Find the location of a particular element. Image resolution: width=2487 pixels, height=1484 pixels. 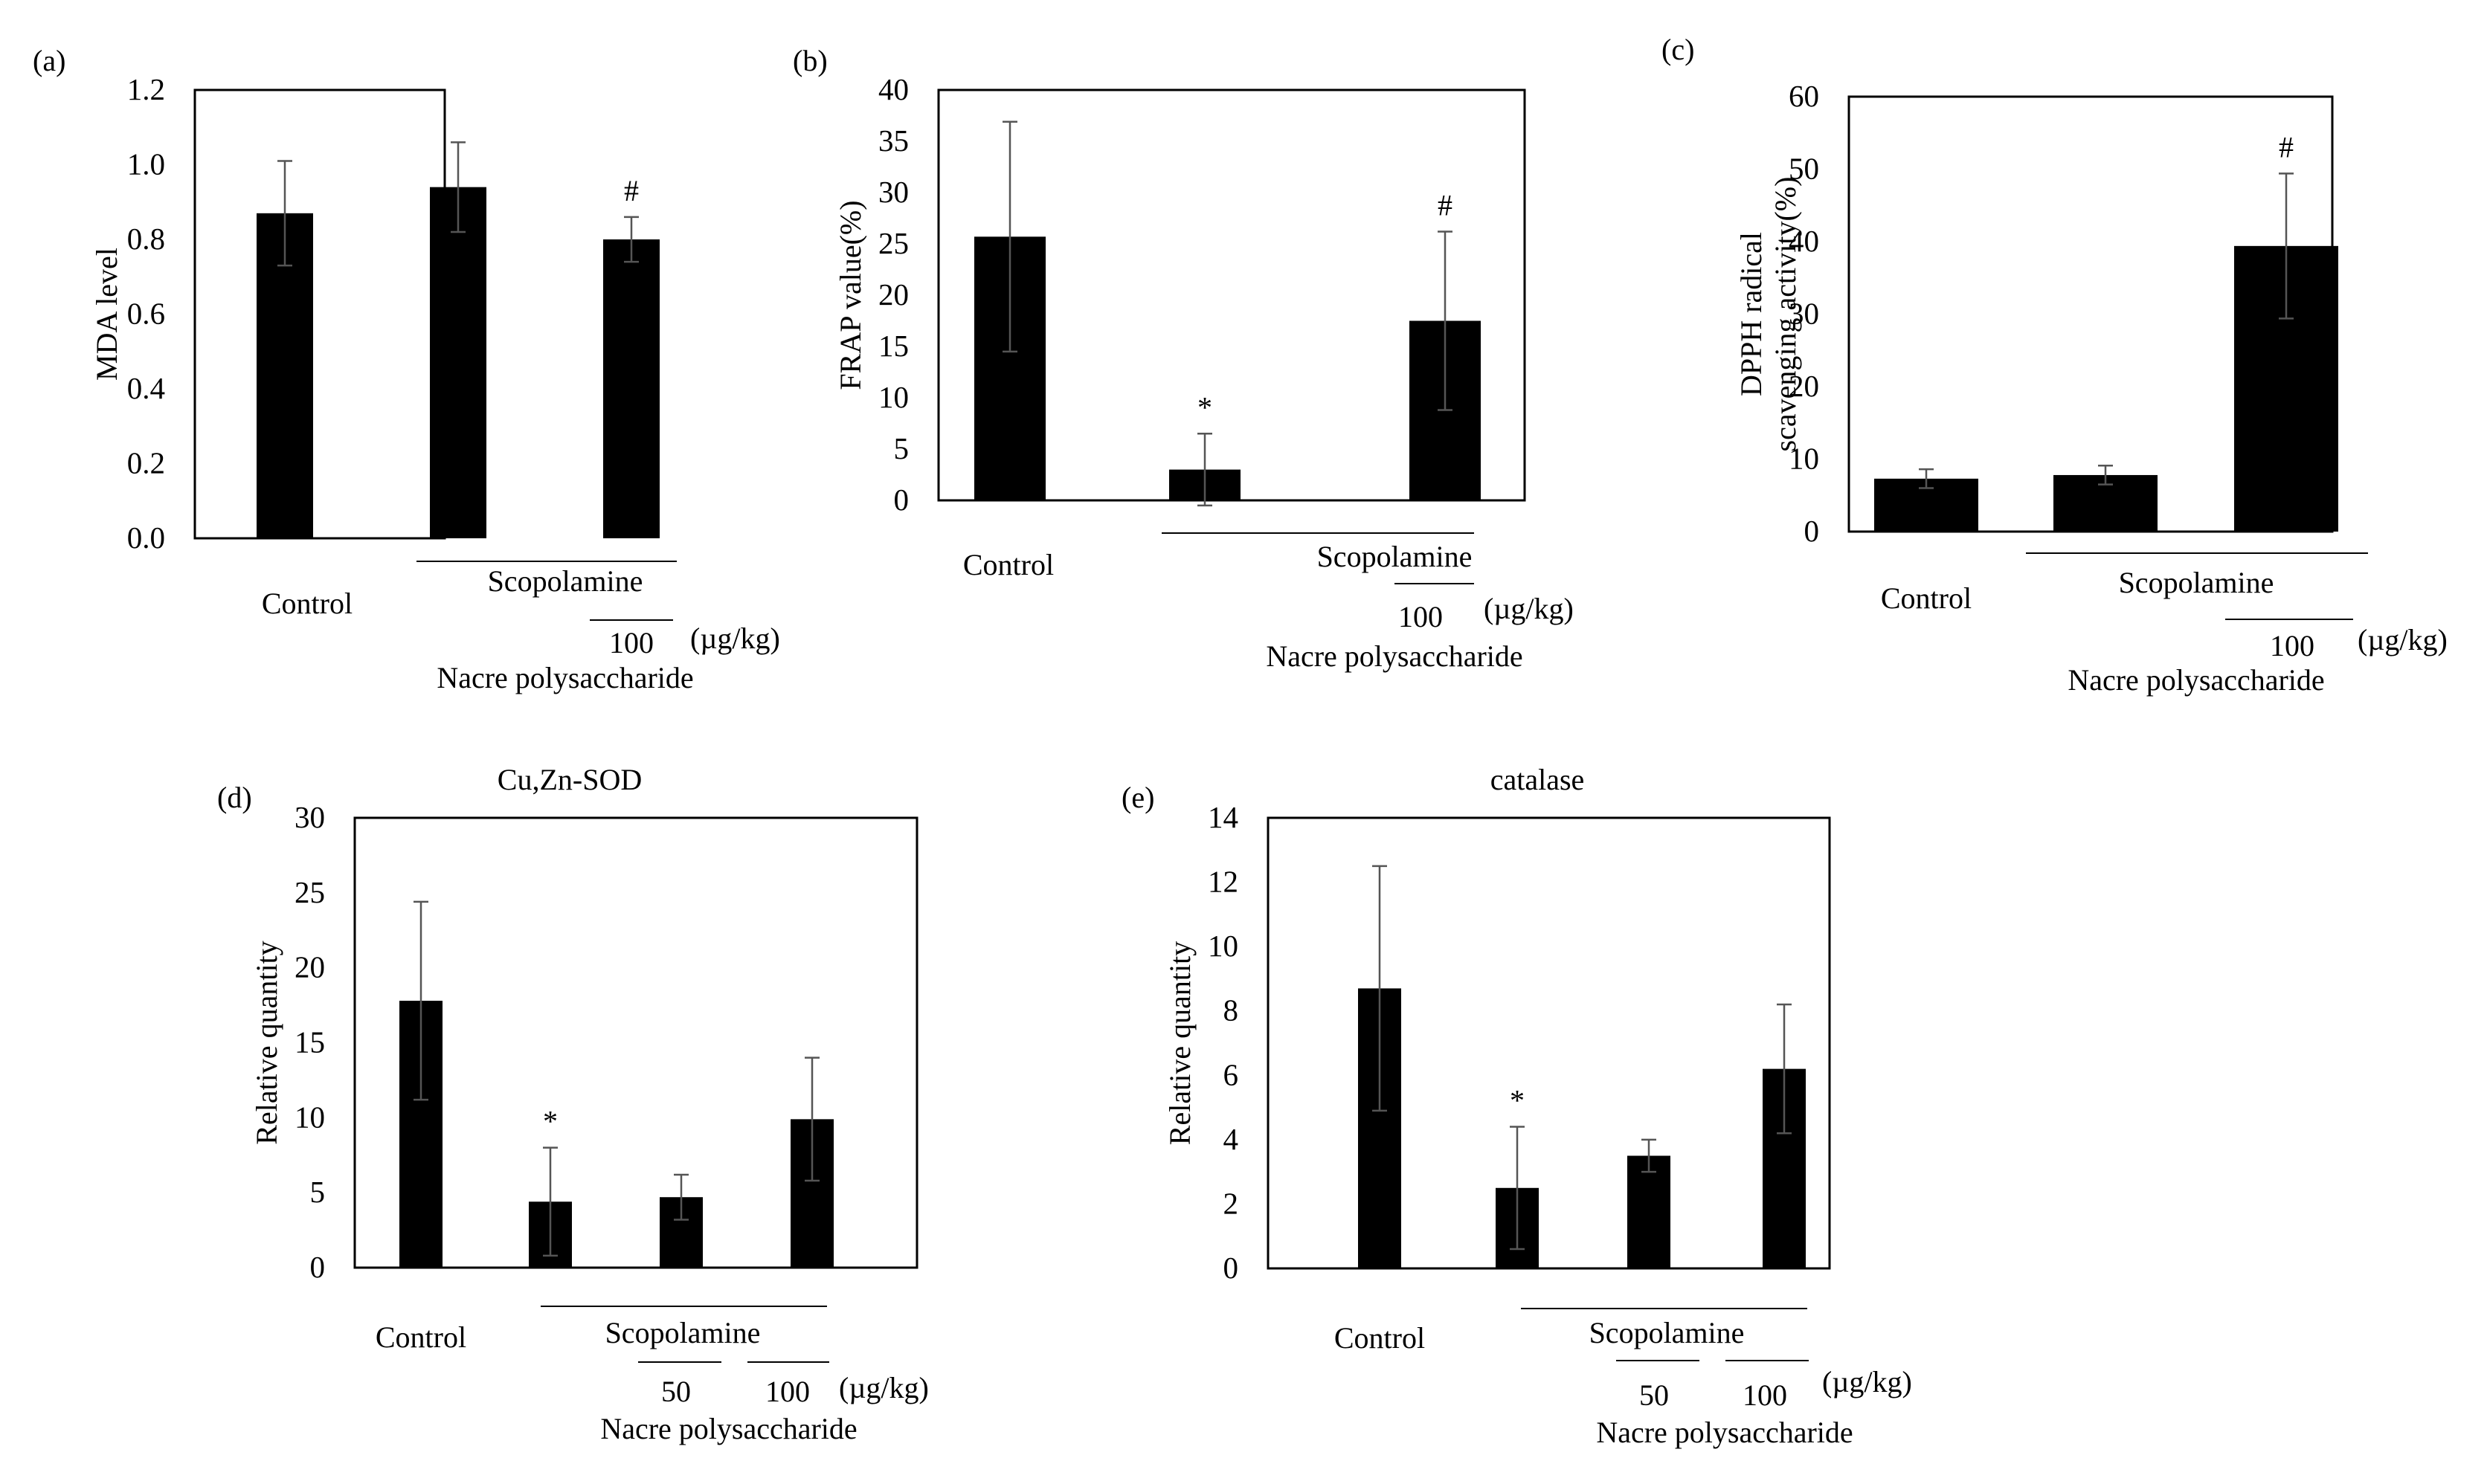

y-axis-label: DPPH radicalscavenging activity(%) is located at coordinates (1768, 314).